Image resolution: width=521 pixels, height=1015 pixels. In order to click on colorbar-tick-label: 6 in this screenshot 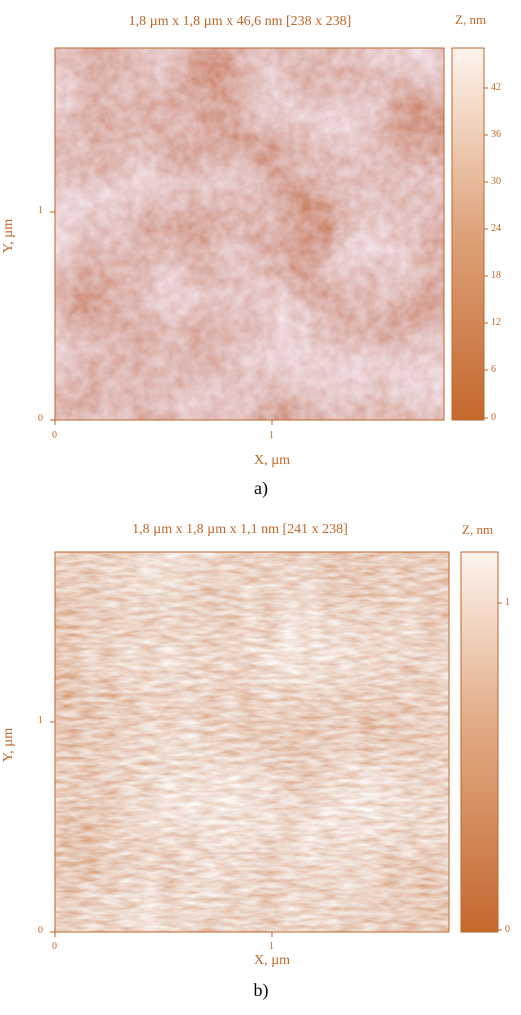, I will do `click(493, 369)`.